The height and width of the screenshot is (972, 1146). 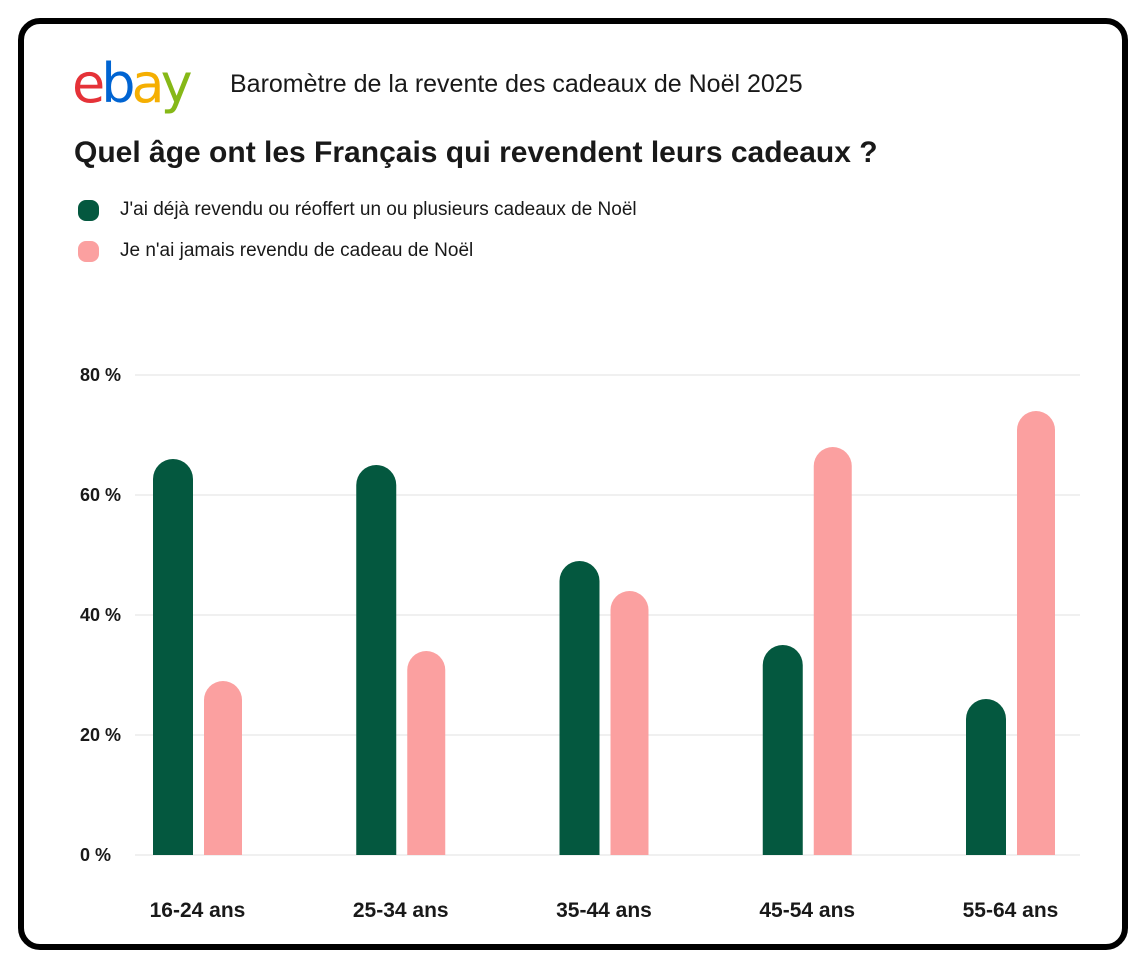 What do you see at coordinates (100, 735) in the screenshot?
I see `y-tick-label: 20 %` at bounding box center [100, 735].